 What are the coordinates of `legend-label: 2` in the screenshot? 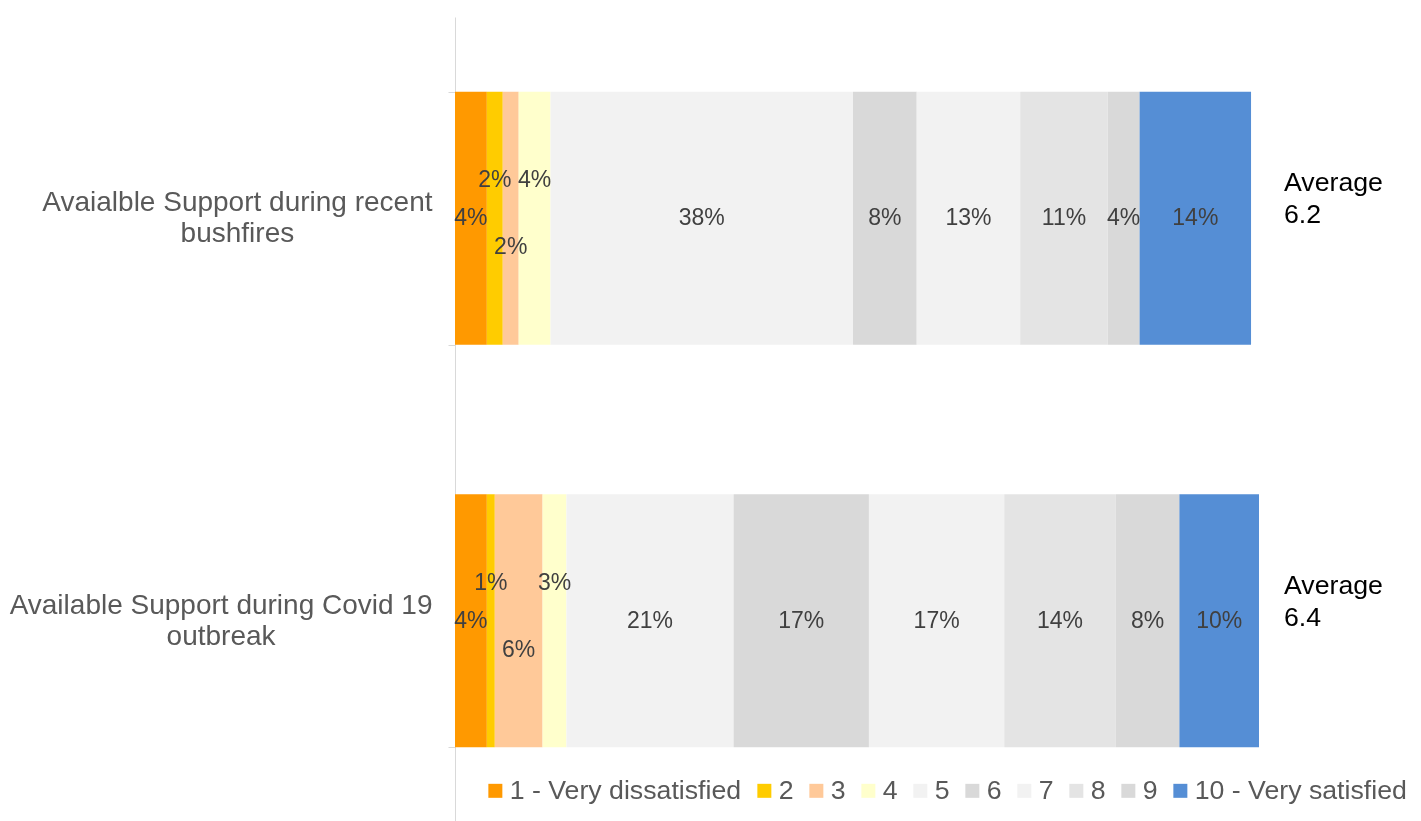 It's located at (786, 789).